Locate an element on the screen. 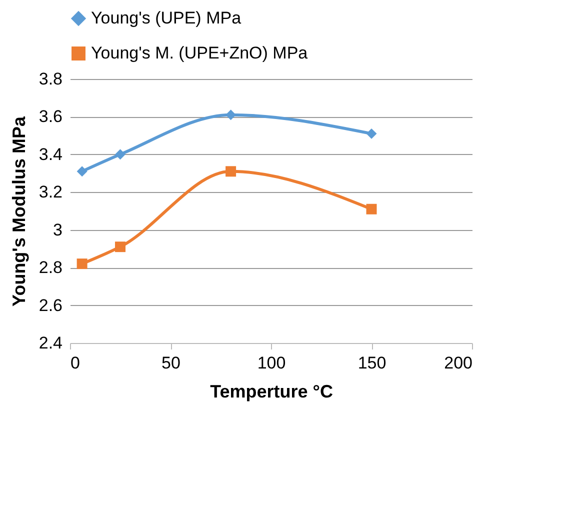  y-tick-label: 2.8 is located at coordinates (50, 268).